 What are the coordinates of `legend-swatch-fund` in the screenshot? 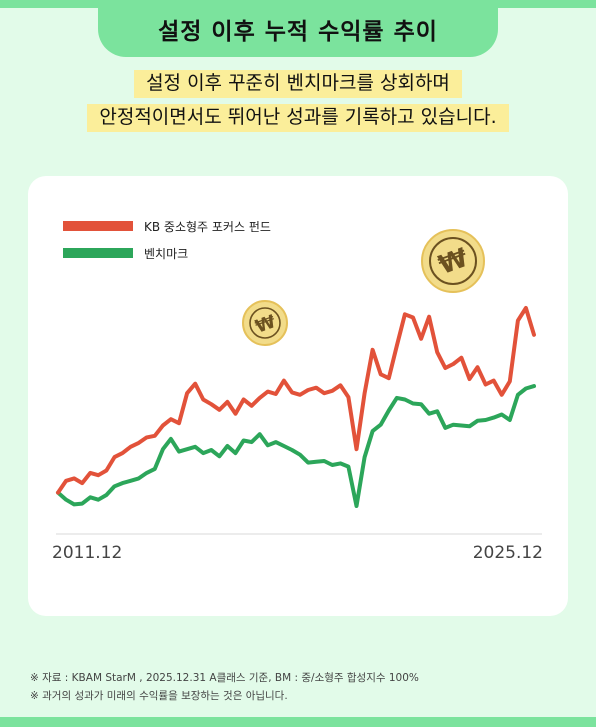 It's located at (98, 226).